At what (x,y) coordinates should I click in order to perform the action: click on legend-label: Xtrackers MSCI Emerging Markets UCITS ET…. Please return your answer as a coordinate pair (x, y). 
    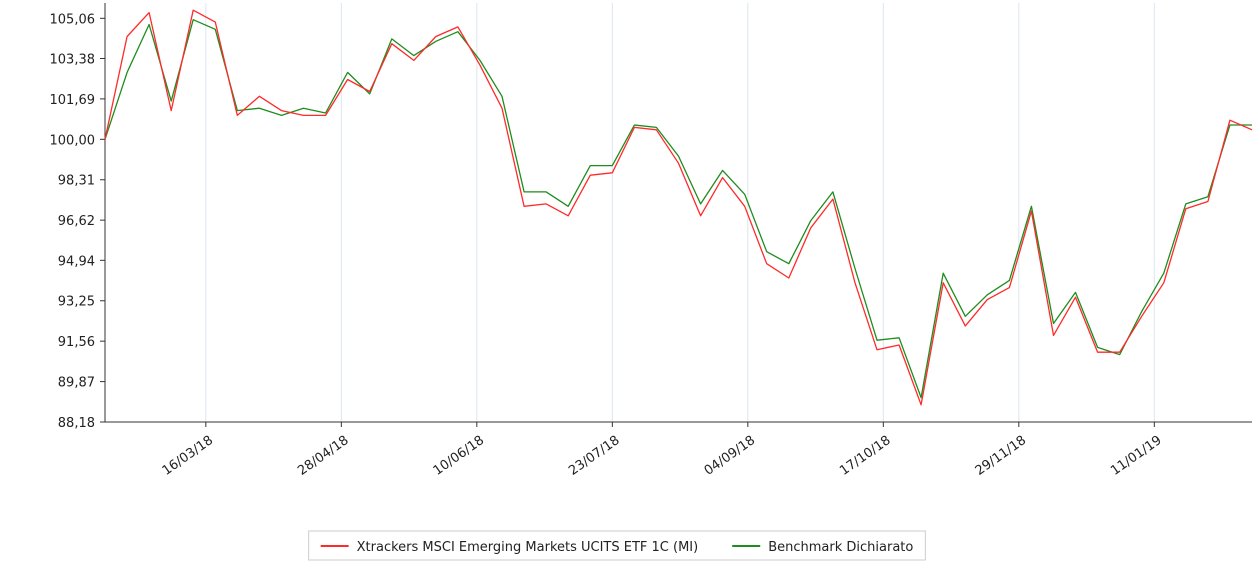
    Looking at the image, I should click on (528, 547).